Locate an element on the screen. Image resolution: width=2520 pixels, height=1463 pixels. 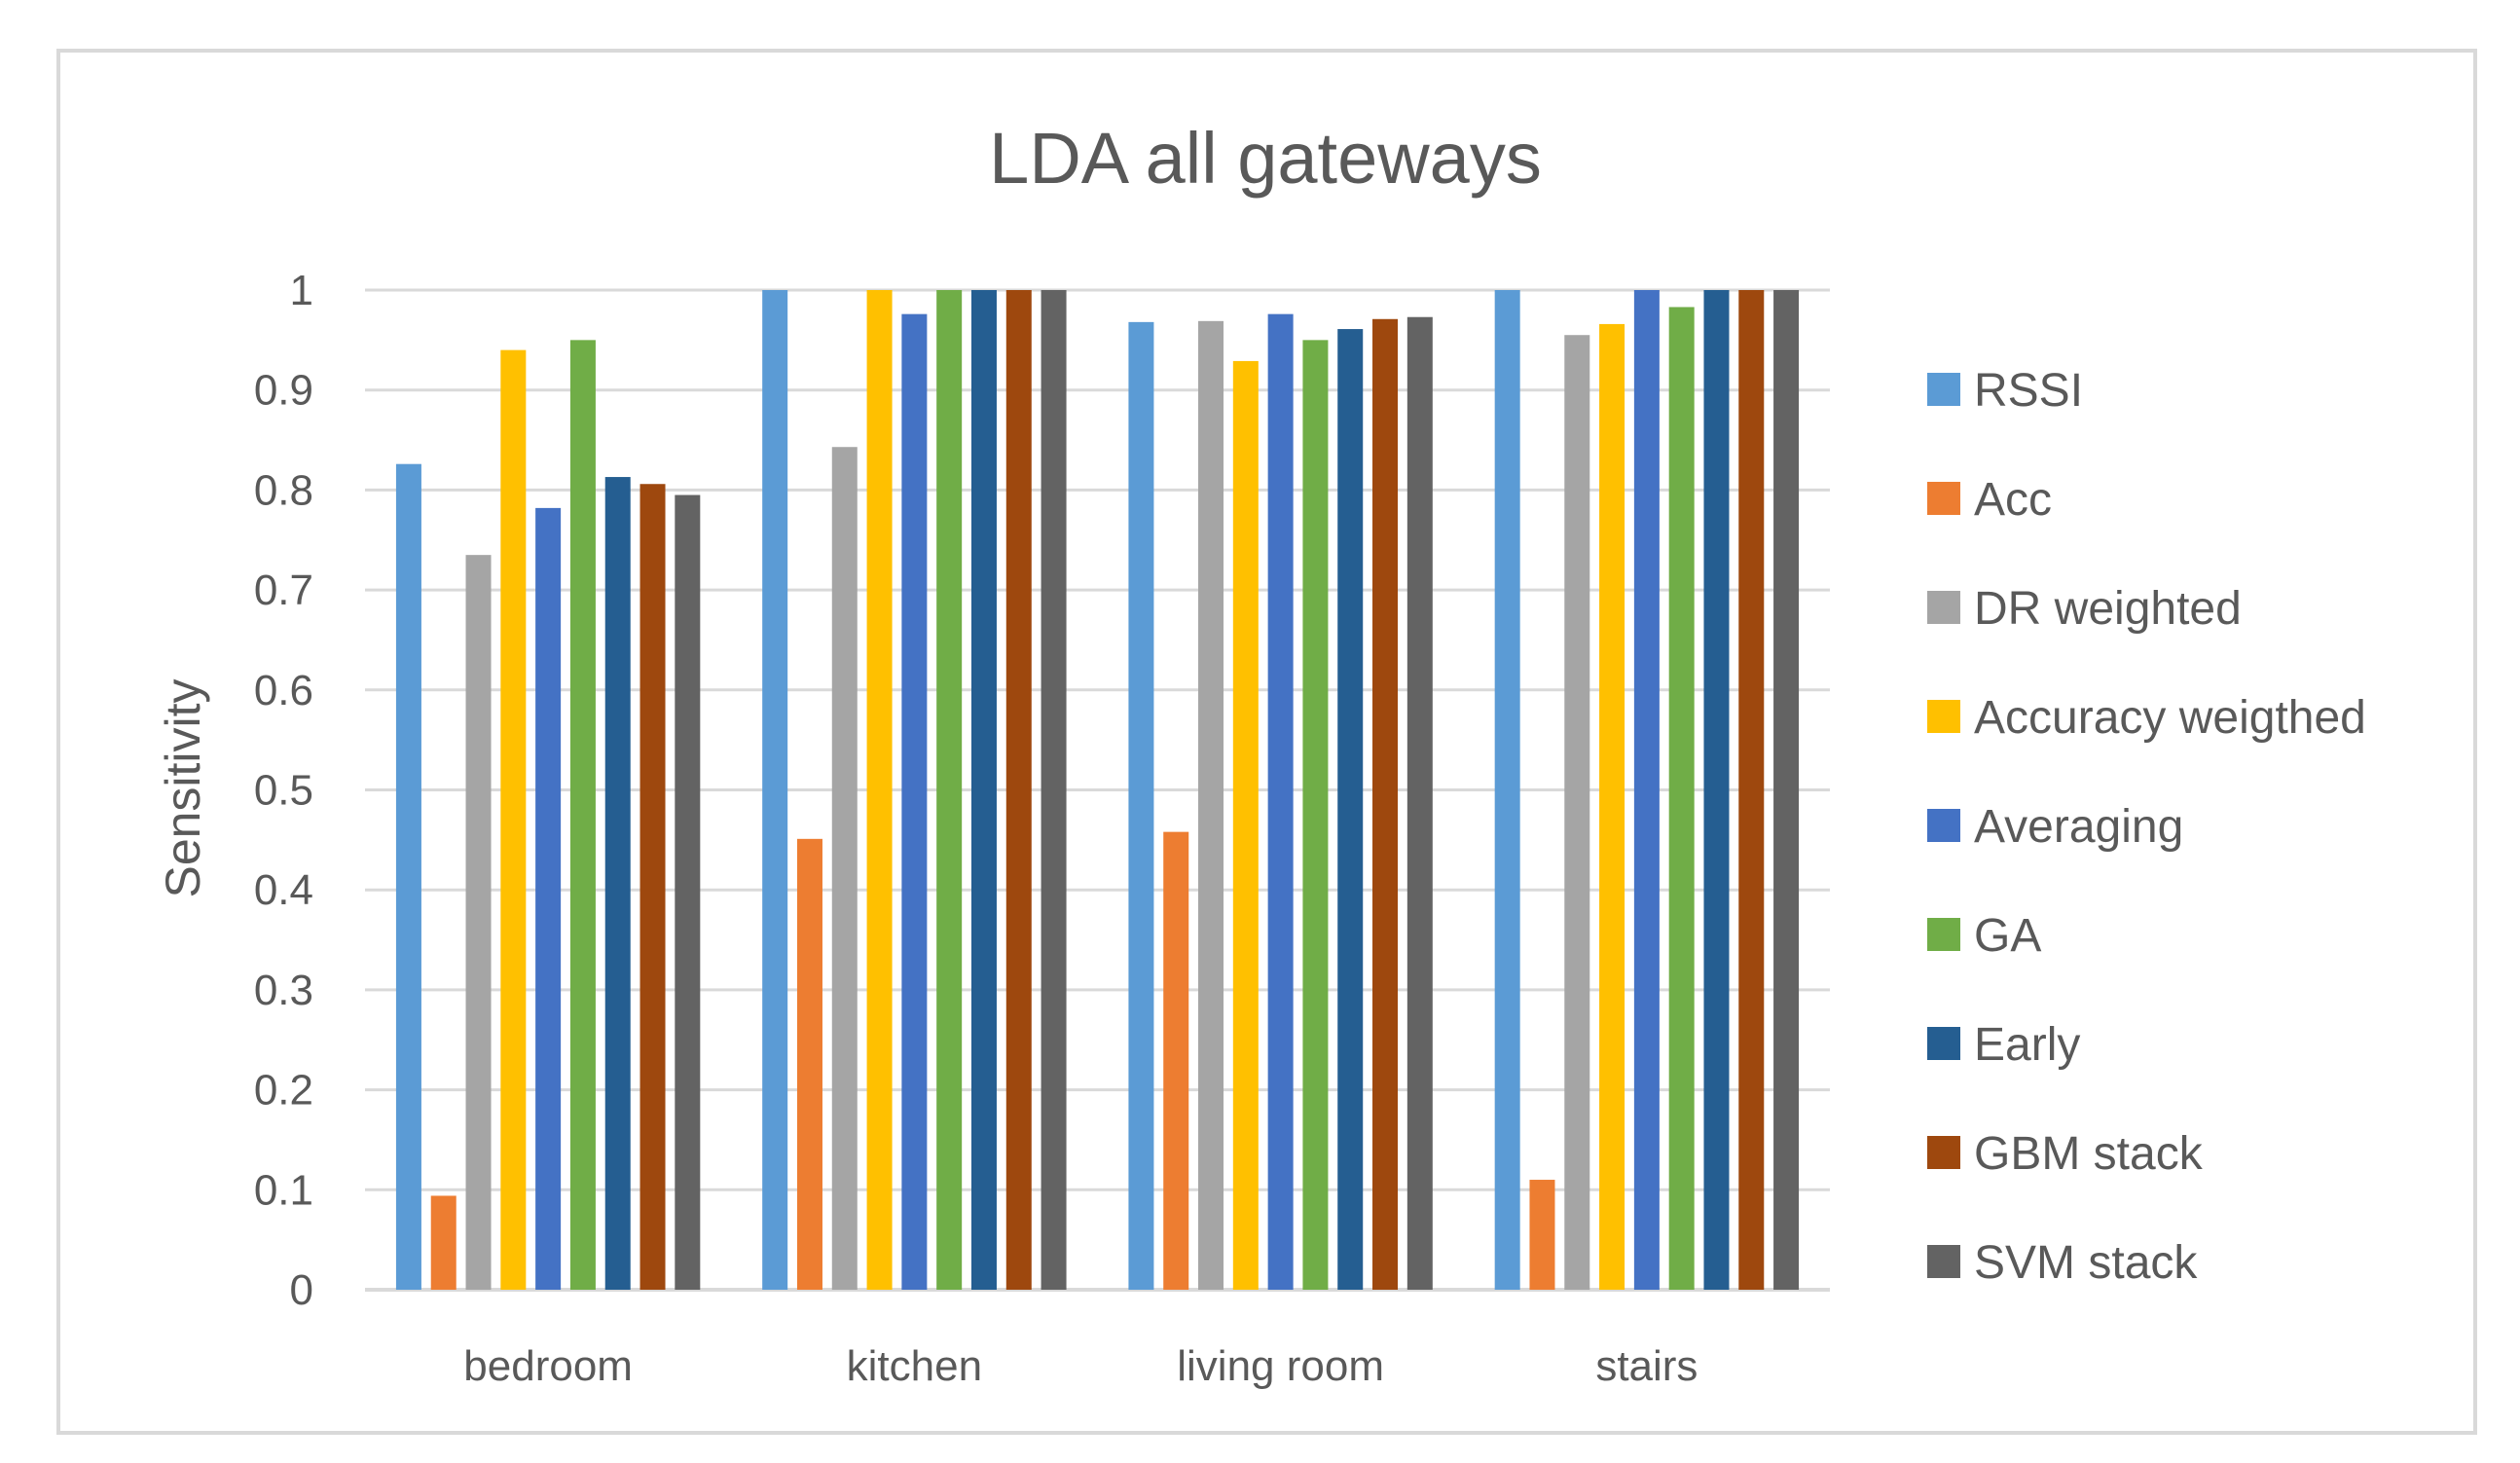
y-tick-label: 0.5 is located at coordinates (283, 791).